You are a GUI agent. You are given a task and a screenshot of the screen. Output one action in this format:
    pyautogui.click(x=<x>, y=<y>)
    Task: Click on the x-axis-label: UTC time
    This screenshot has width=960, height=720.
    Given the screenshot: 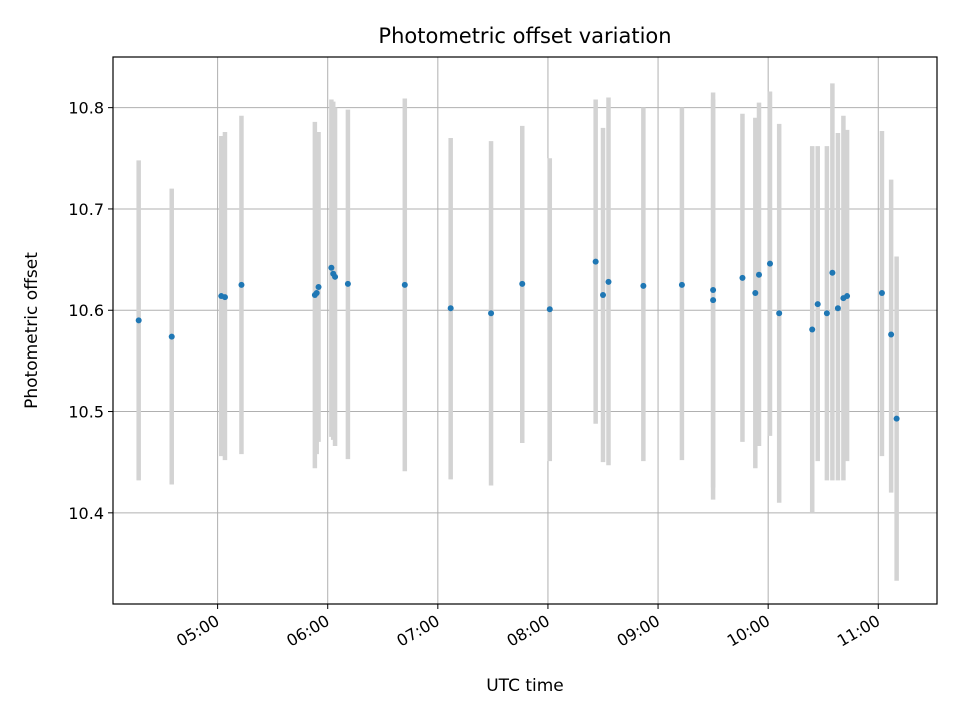 What is the action you would take?
    pyautogui.click(x=525, y=686)
    